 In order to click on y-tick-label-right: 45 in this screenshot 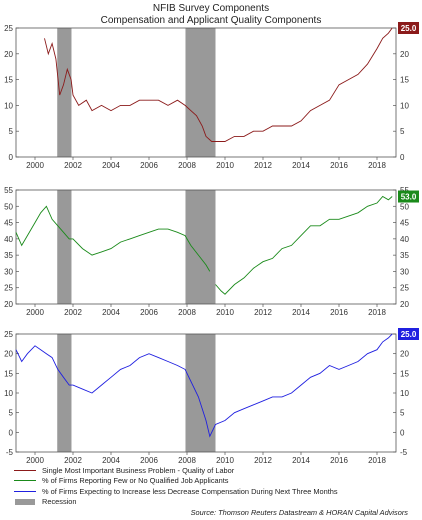, I will do `click(404, 223)`.